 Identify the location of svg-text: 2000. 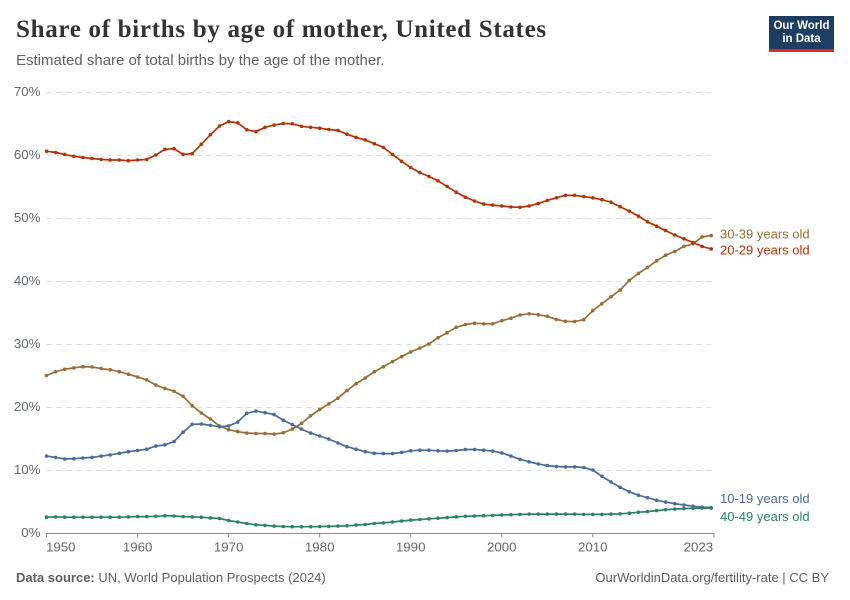
(502, 547).